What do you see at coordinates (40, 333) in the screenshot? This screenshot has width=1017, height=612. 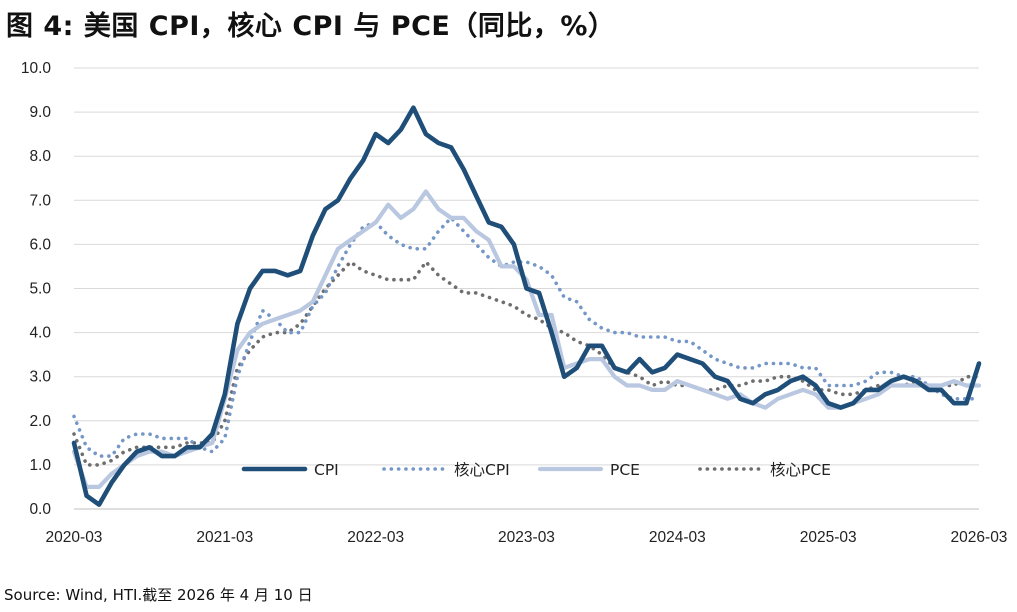 I see `y-tick-label: 4.0` at bounding box center [40, 333].